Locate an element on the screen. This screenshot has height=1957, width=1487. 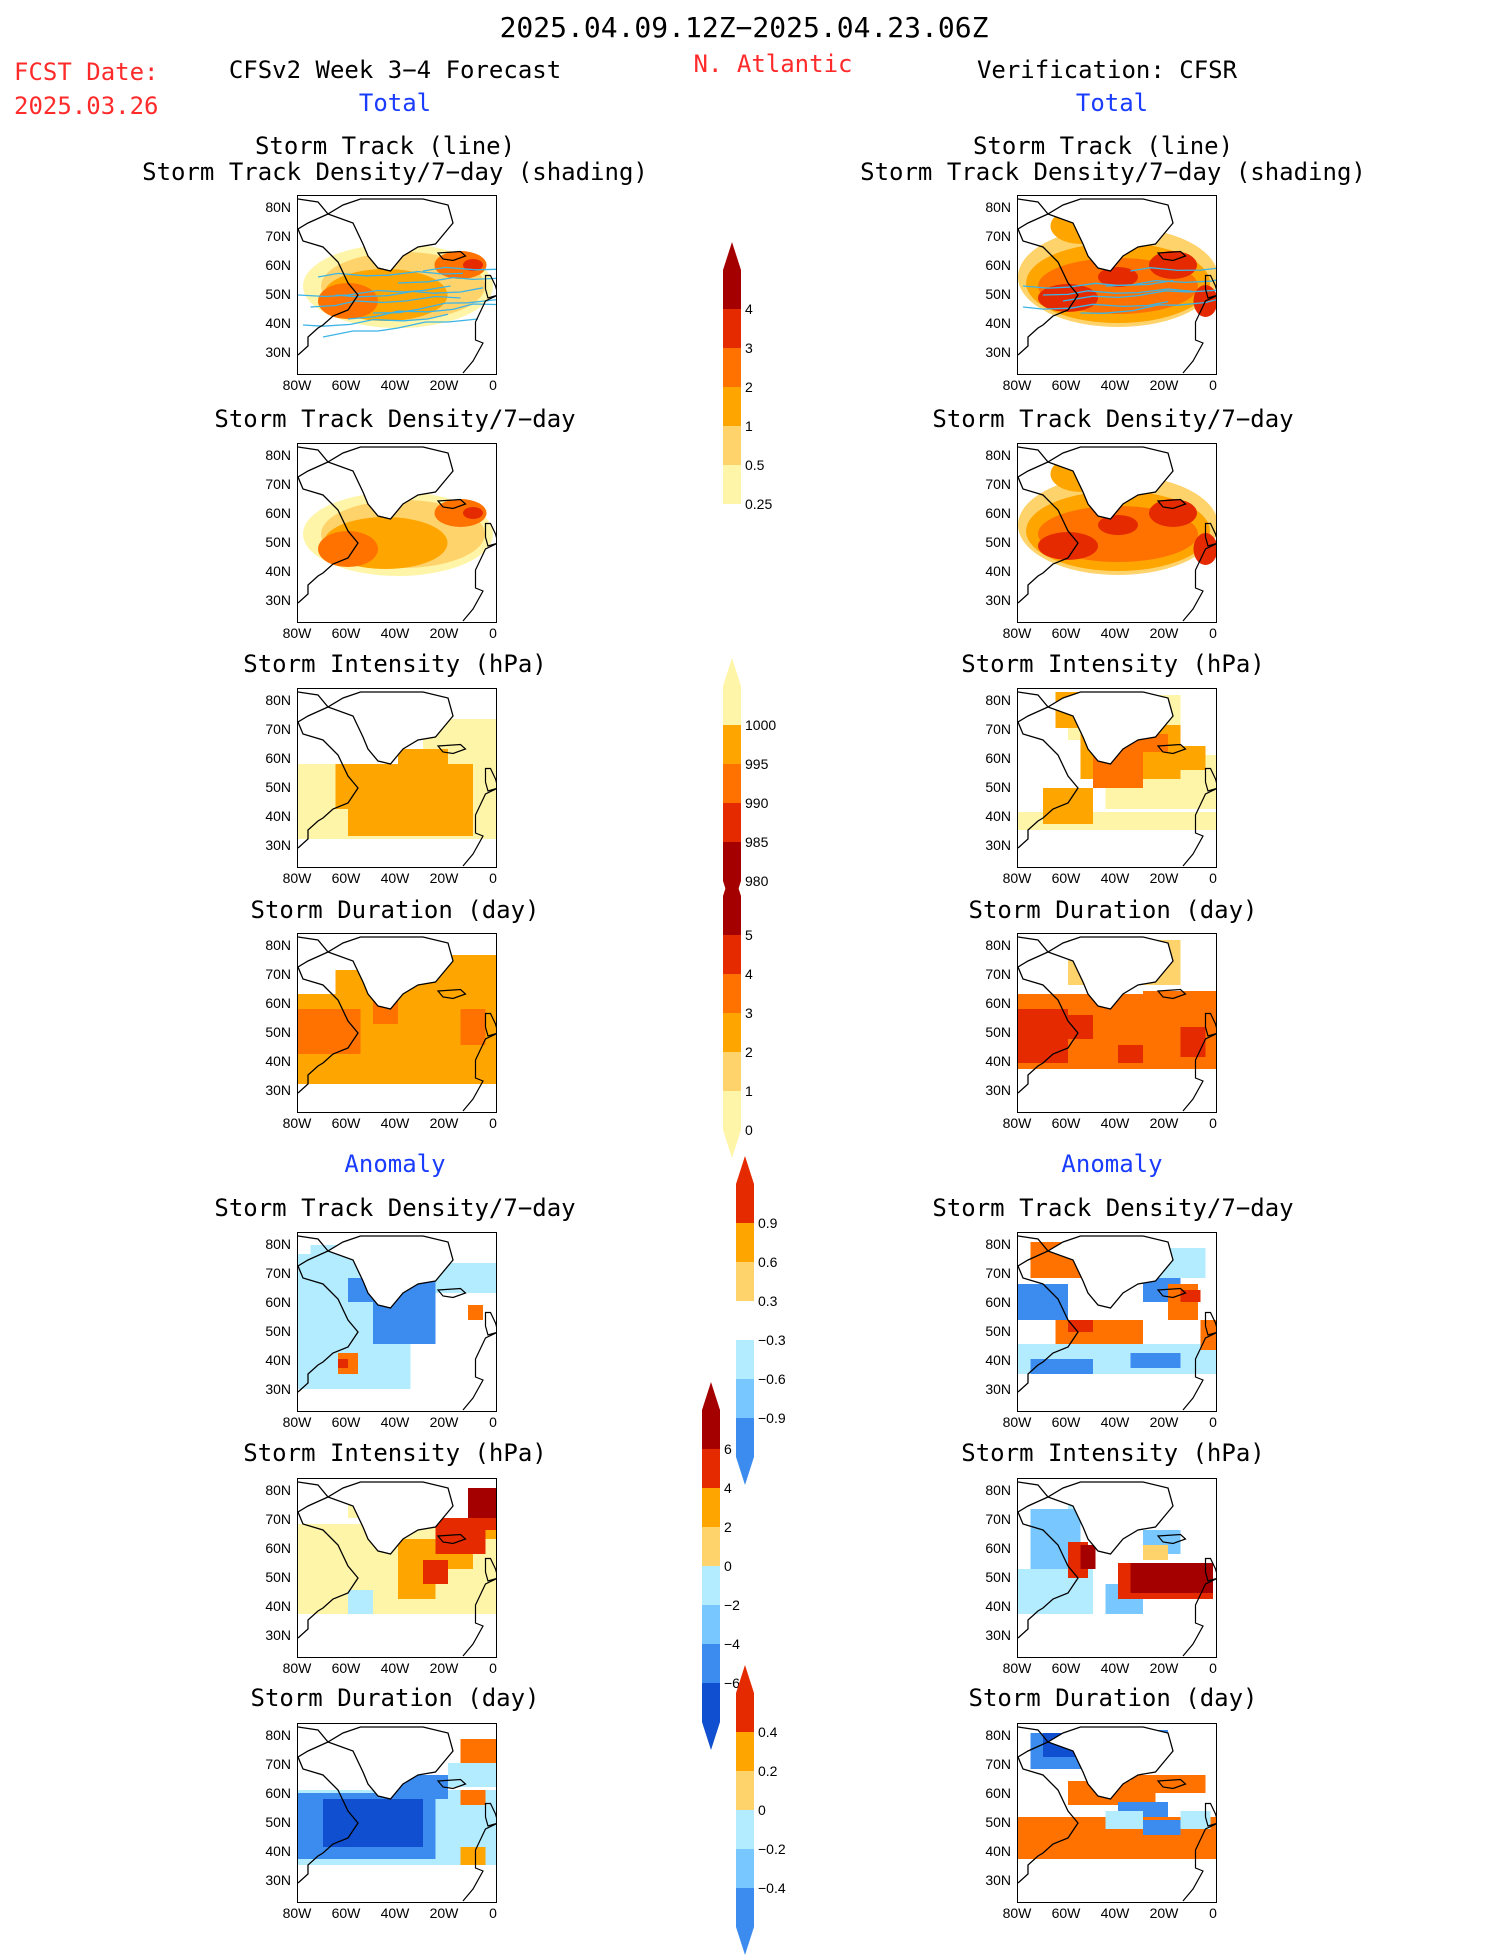
colorbar-label: −4 is located at coordinates (732, 1644).